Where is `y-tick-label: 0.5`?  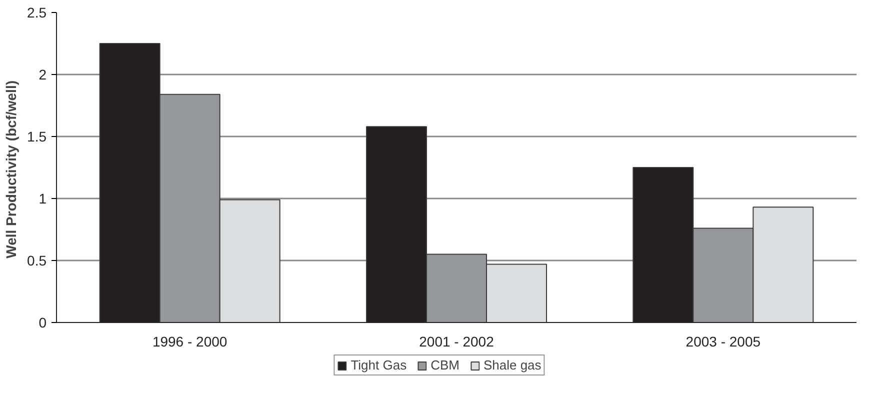
y-tick-label: 0.5 is located at coordinates (37, 260).